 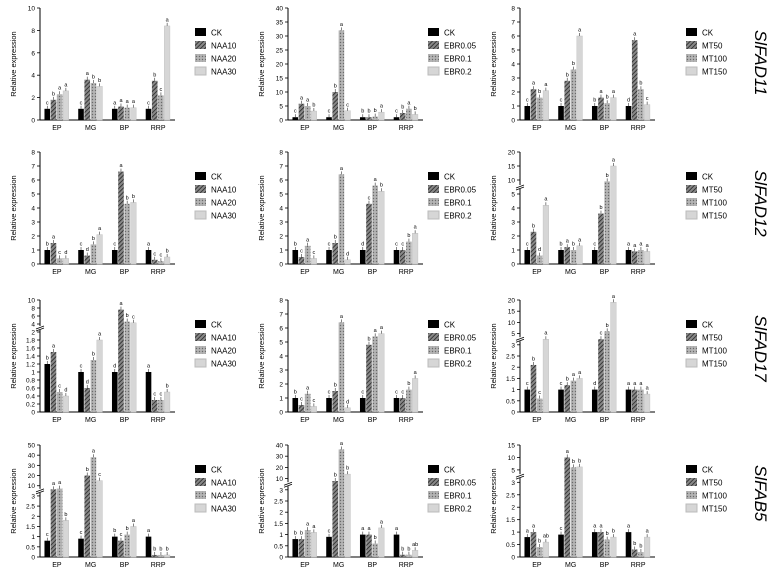 I want to click on y-axis-label: Relative expression, so click(x=13, y=207).